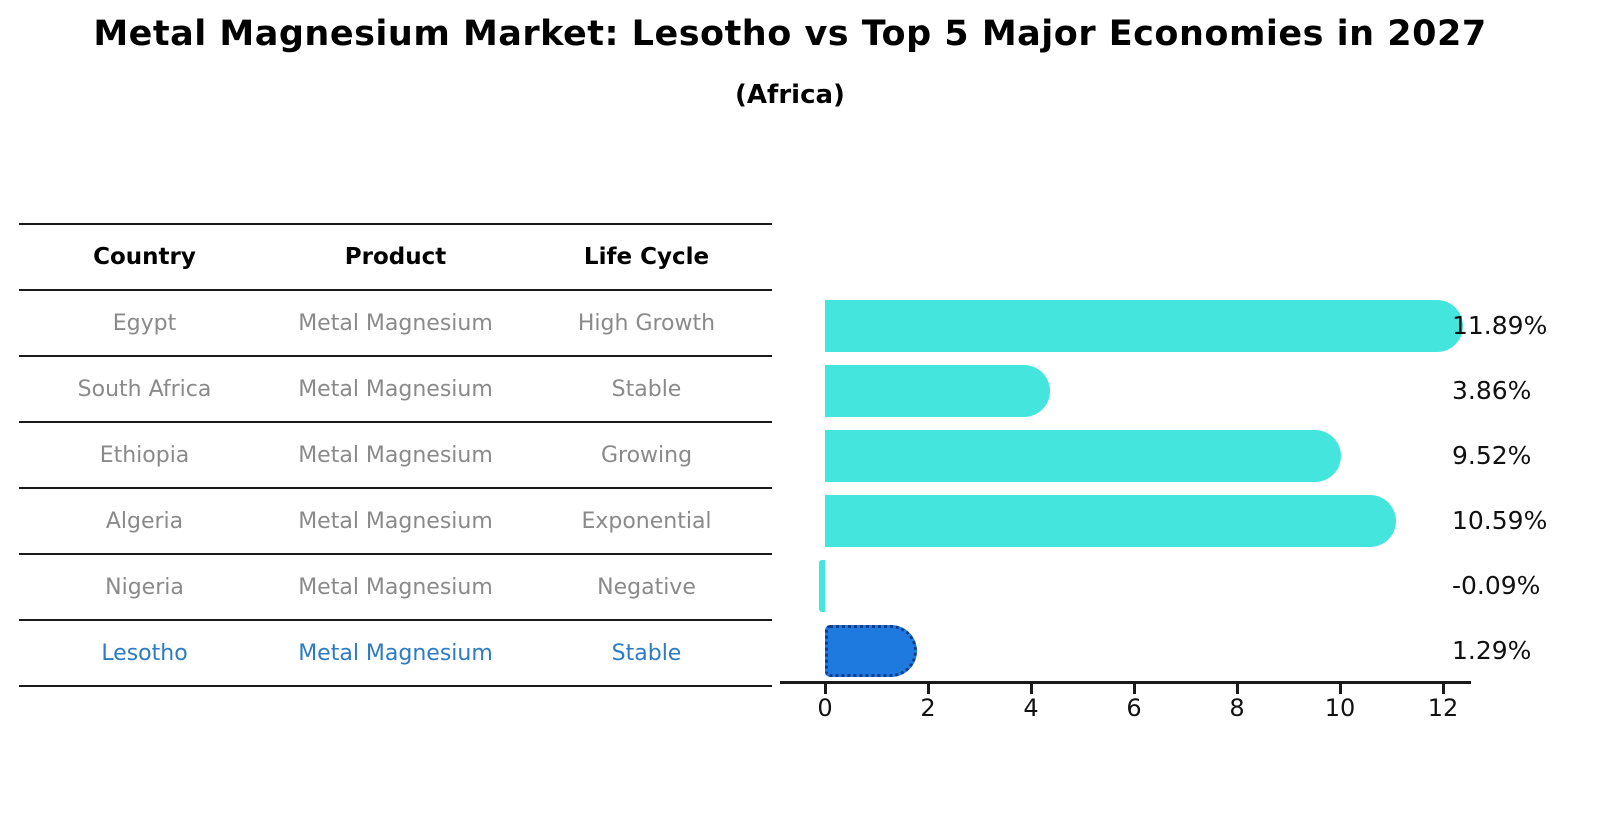 This screenshot has height=823, width=1604. I want to click on table-row: South Africa Metal Magnesium Stable, so click(395, 390).